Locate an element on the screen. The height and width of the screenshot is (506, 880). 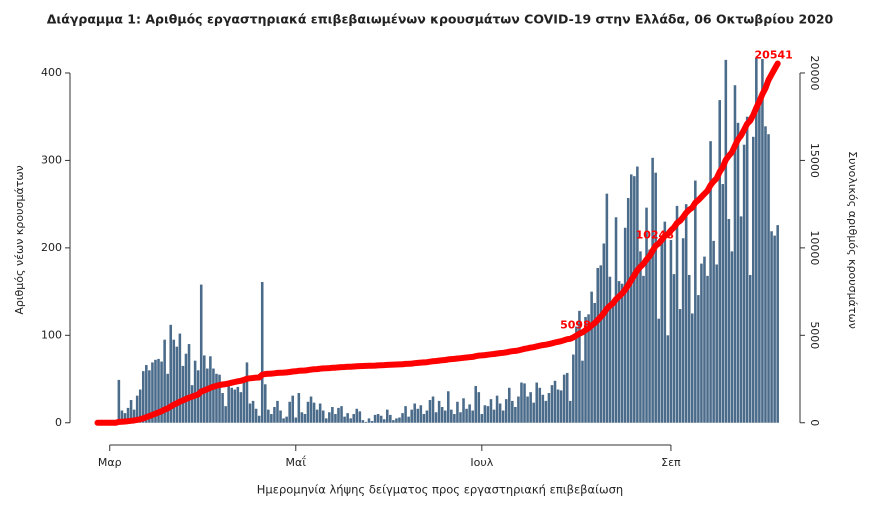
y-axis-title: Αριθμός νέων κρουσμάτων is located at coordinates (19, 239).